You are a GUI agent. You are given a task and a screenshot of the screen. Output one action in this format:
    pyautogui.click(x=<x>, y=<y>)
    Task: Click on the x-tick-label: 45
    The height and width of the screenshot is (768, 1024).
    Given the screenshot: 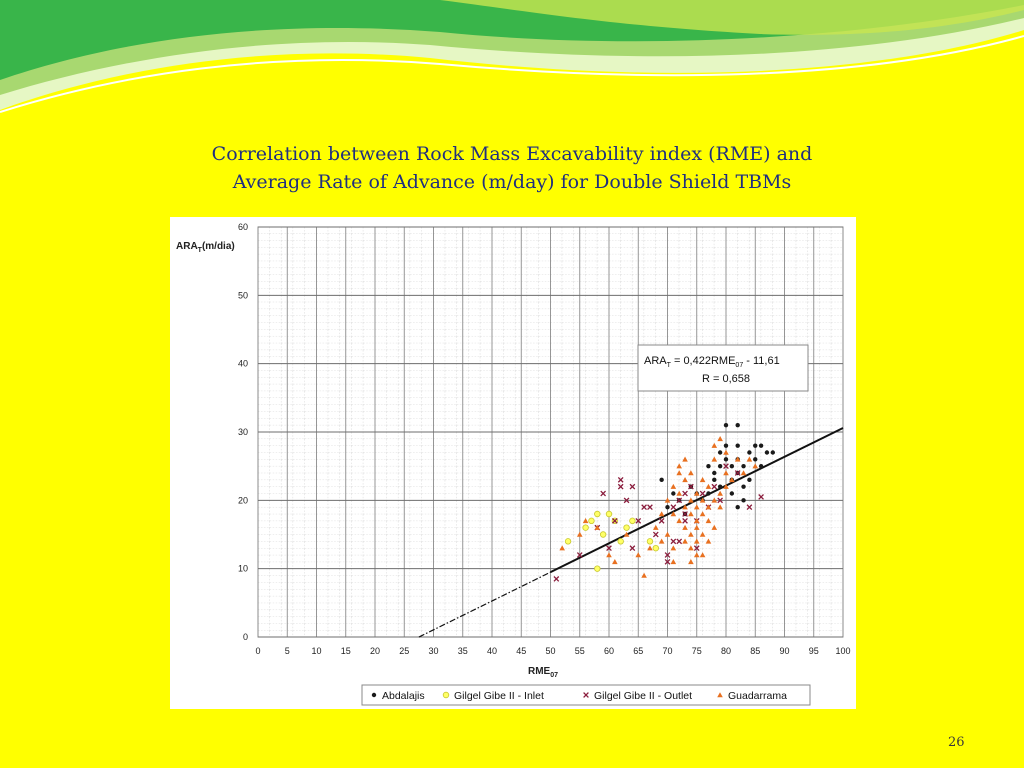 What is the action you would take?
    pyautogui.click(x=521, y=651)
    